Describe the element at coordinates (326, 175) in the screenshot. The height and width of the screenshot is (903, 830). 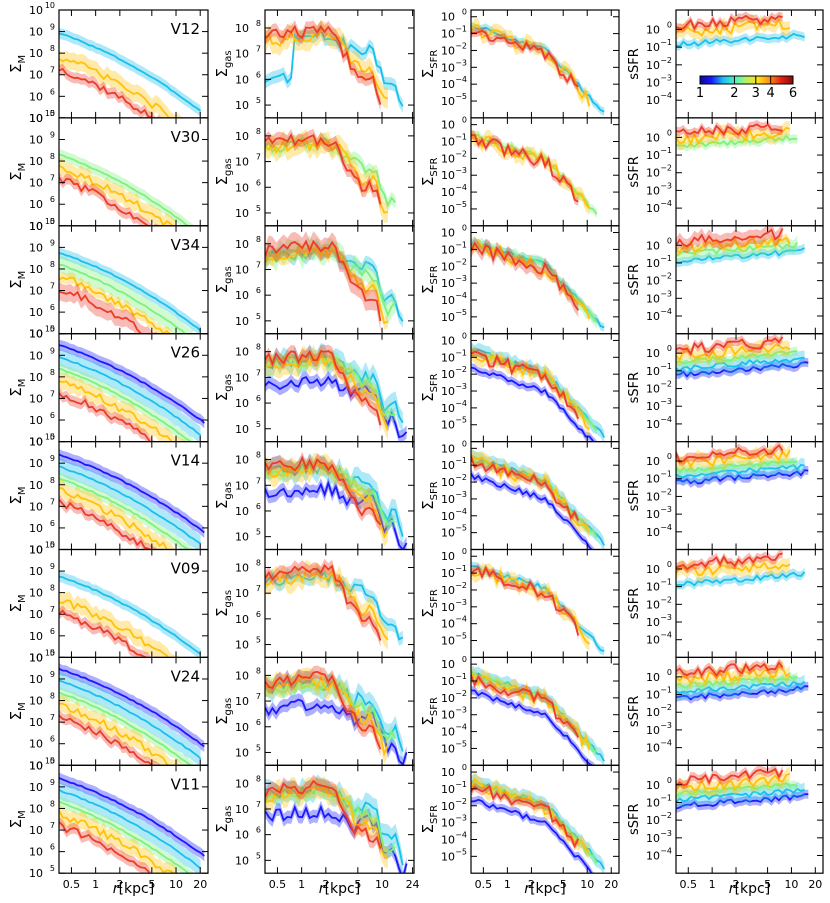
I see `band-V30-gas-z4` at that location.